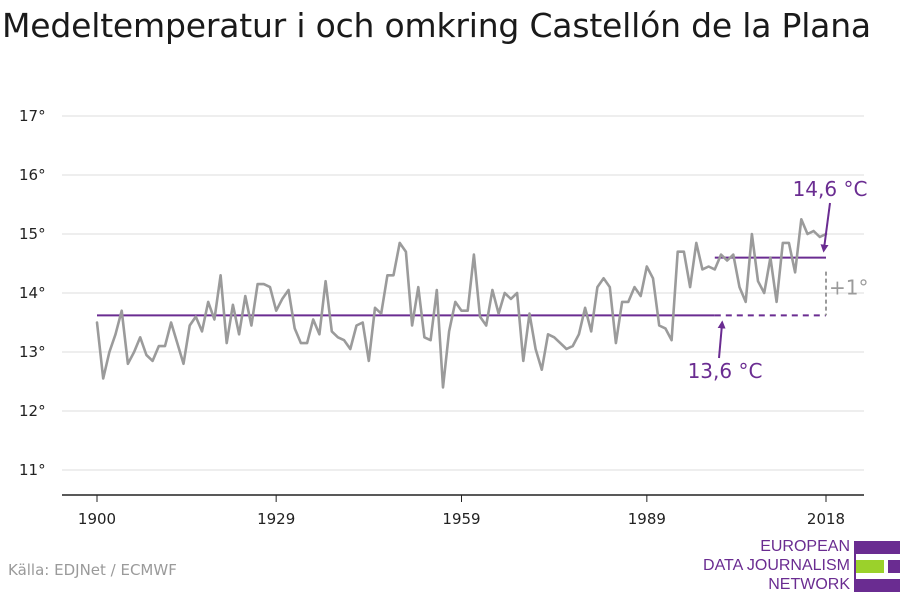 Image resolution: width=900 pixels, height=600 pixels. What do you see at coordinates (32, 116) in the screenshot?
I see `y-tick-label: 17°` at bounding box center [32, 116].